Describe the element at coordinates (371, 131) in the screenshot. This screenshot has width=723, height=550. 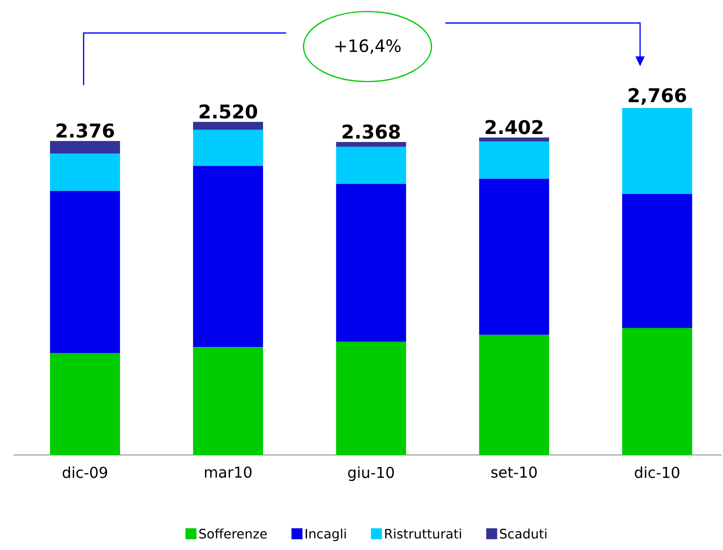
I see `annotation: 2.368` at that location.